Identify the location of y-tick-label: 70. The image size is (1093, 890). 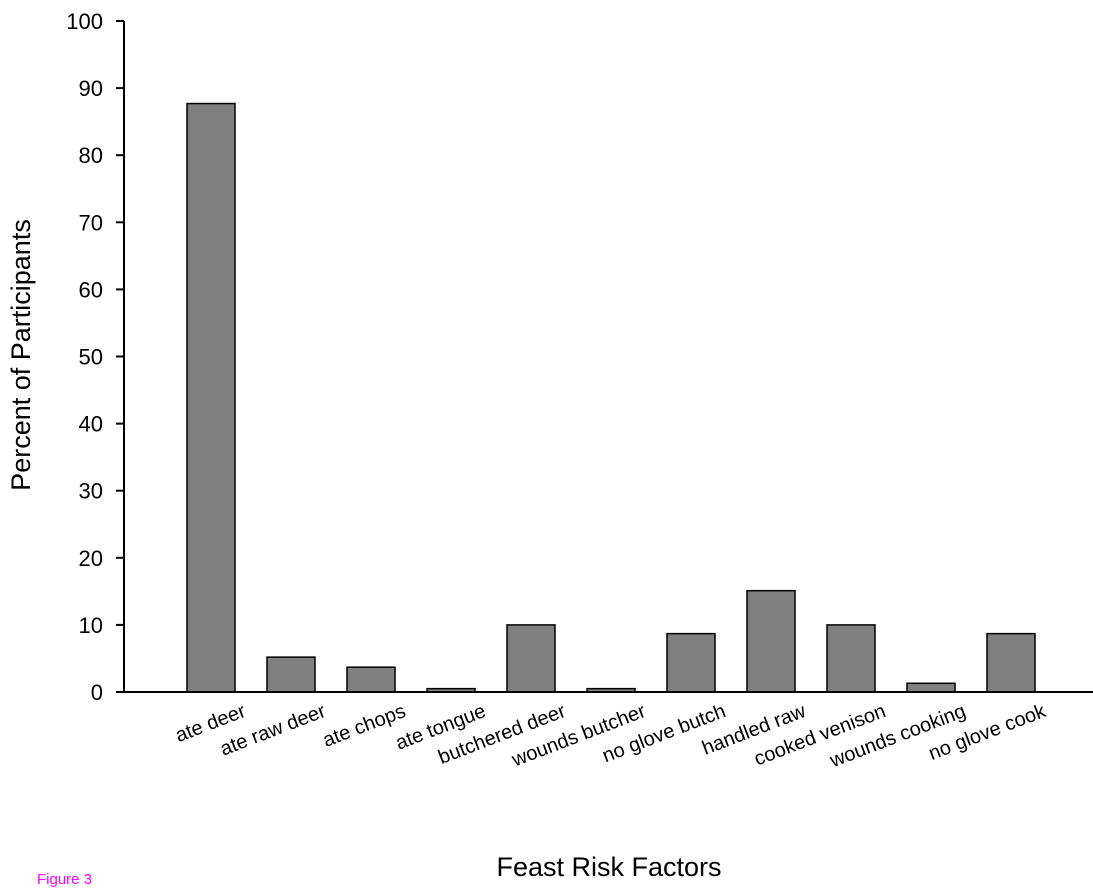
(91, 222).